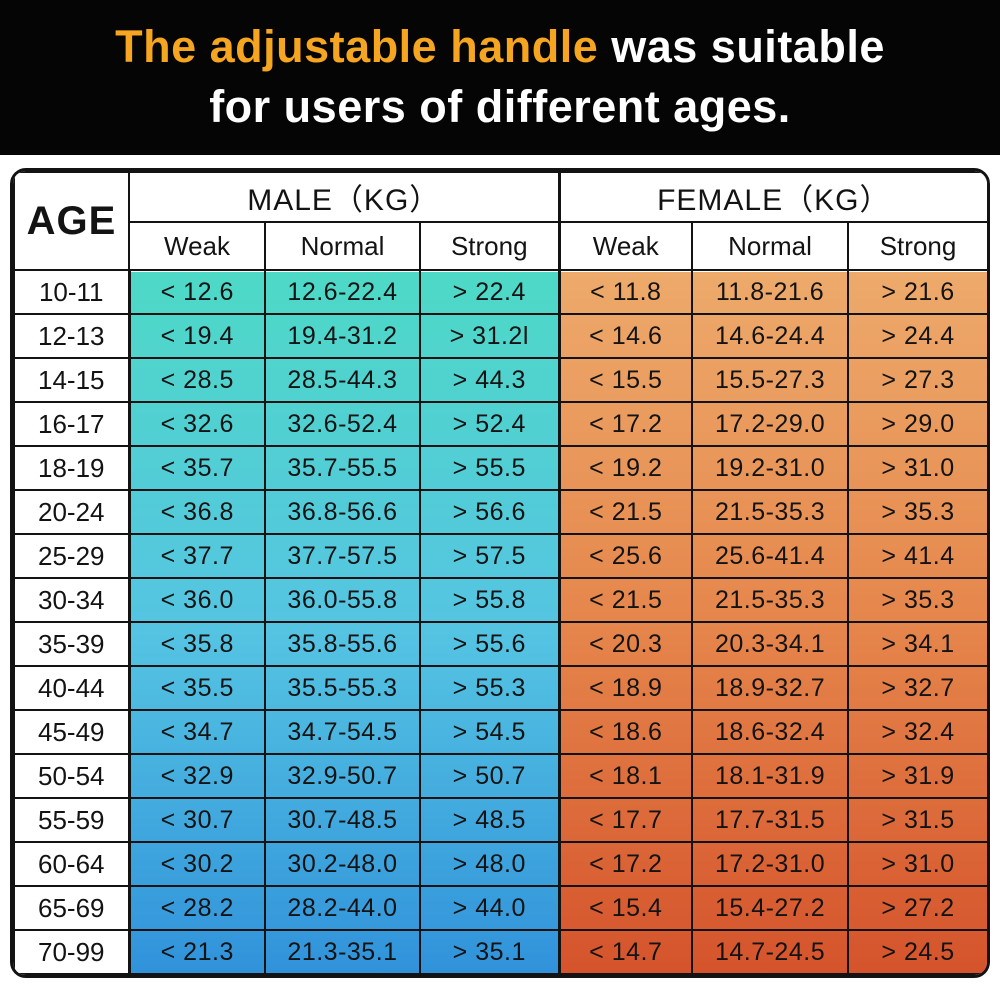 Image resolution: width=1000 pixels, height=1000 pixels. Describe the element at coordinates (197, 246) in the screenshot. I see `male-weak-header: Weak` at that location.